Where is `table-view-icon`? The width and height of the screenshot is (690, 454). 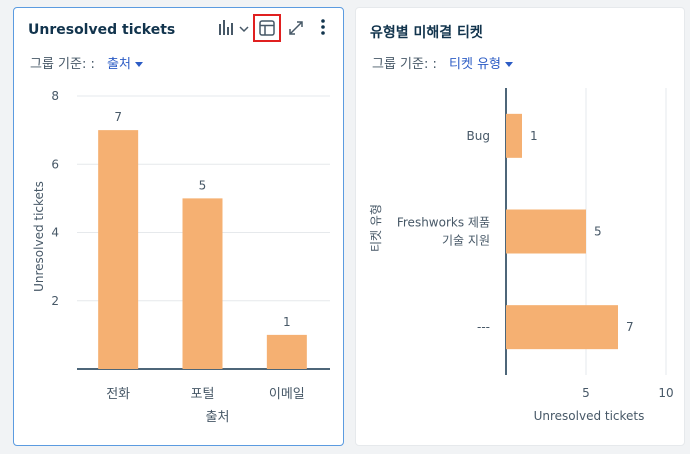
table-view-icon is located at coordinates (267, 28).